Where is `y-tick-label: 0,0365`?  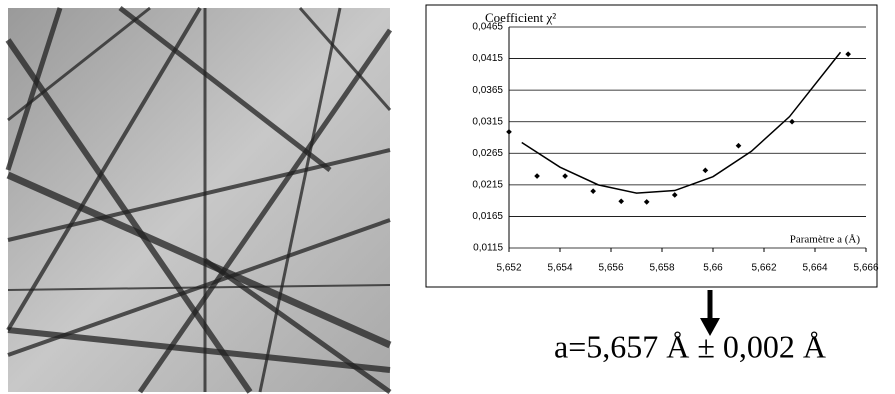
y-tick-label: 0,0365 is located at coordinates (487, 90).